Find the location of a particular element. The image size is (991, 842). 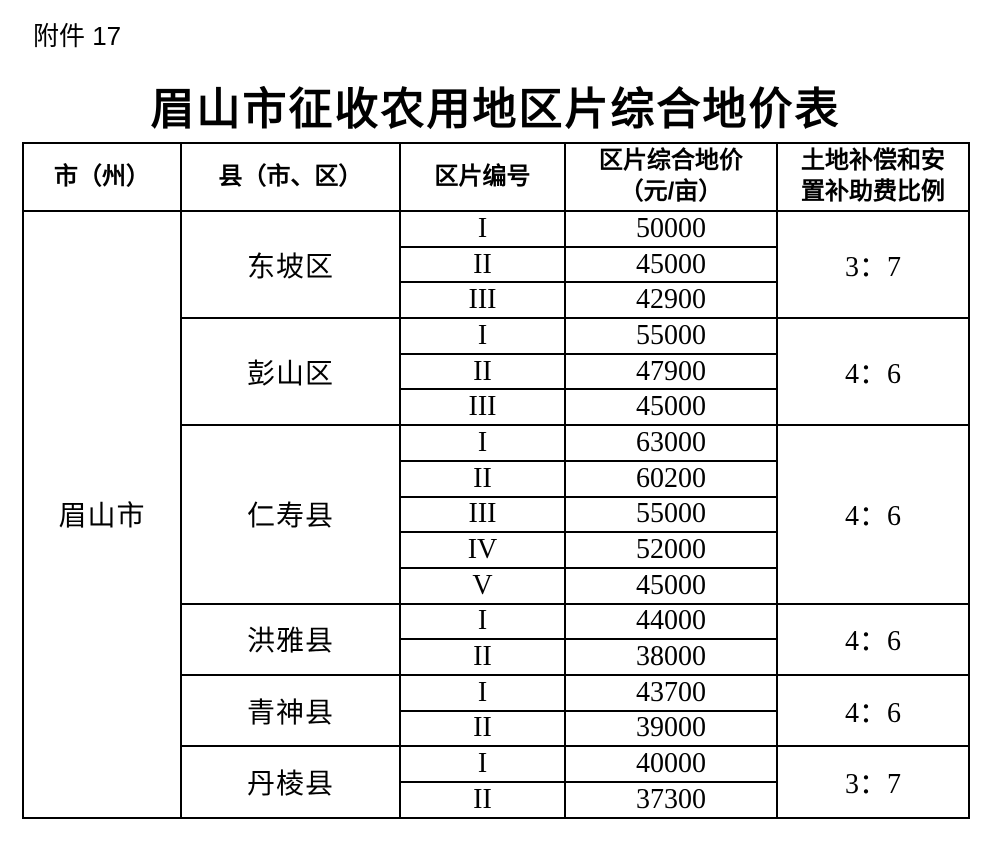

attachment-label: 附件 17 is located at coordinates (77, 36).